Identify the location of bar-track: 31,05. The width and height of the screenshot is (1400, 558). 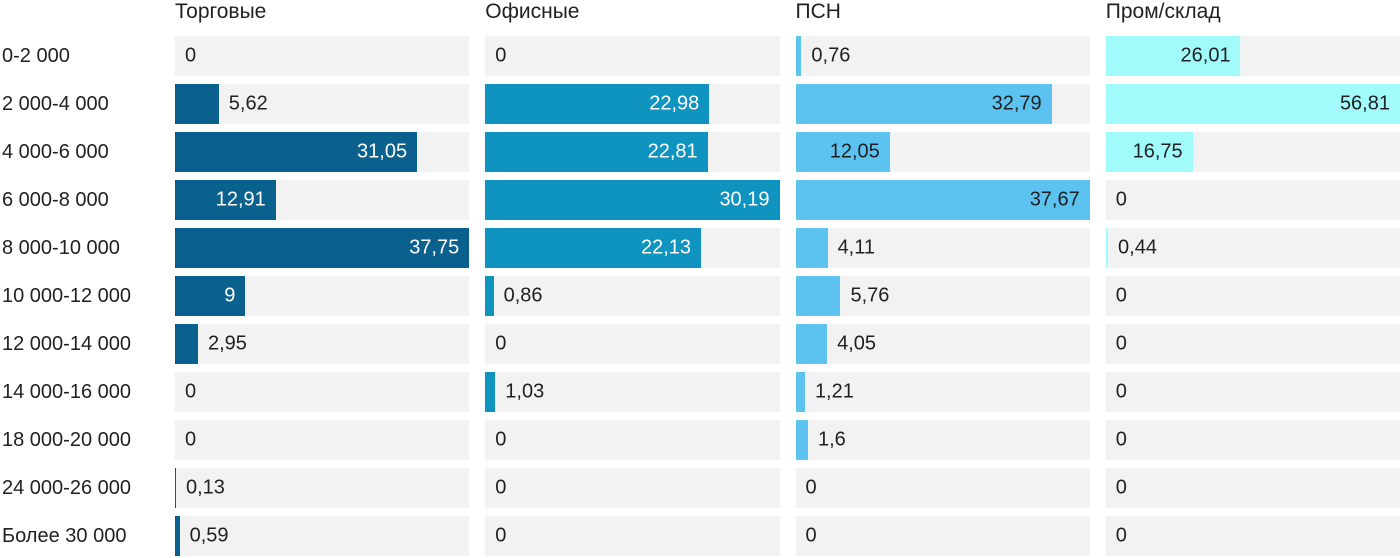
(322, 152).